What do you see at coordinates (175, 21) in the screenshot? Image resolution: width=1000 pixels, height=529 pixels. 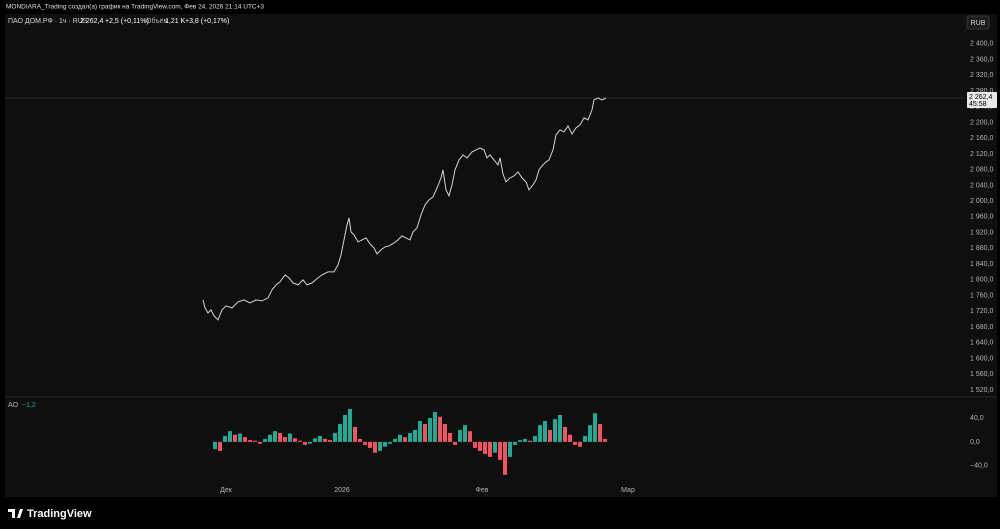 I see `volume: 1,21 K` at bounding box center [175, 21].